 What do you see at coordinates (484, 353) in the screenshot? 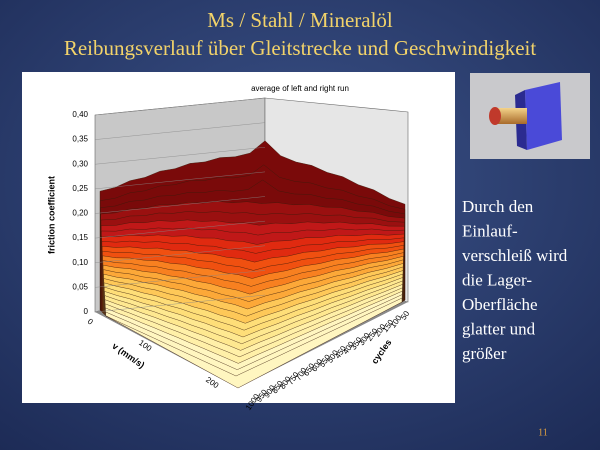
I see `side-text-line: größer` at bounding box center [484, 353].